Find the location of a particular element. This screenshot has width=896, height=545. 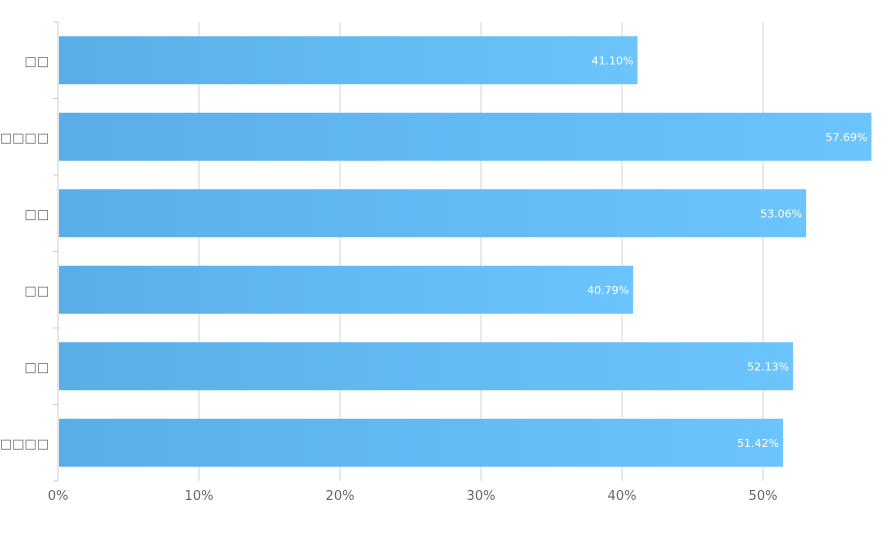

bar-value-label: 57.69% is located at coordinates (846, 137).